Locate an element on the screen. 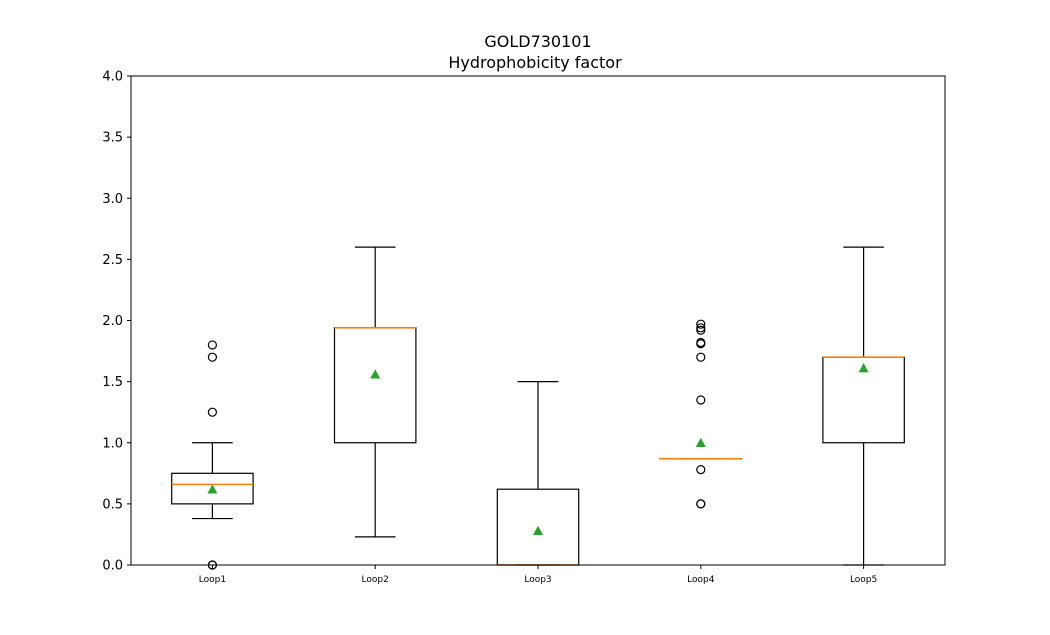  box-loop2 is located at coordinates (375, 392).